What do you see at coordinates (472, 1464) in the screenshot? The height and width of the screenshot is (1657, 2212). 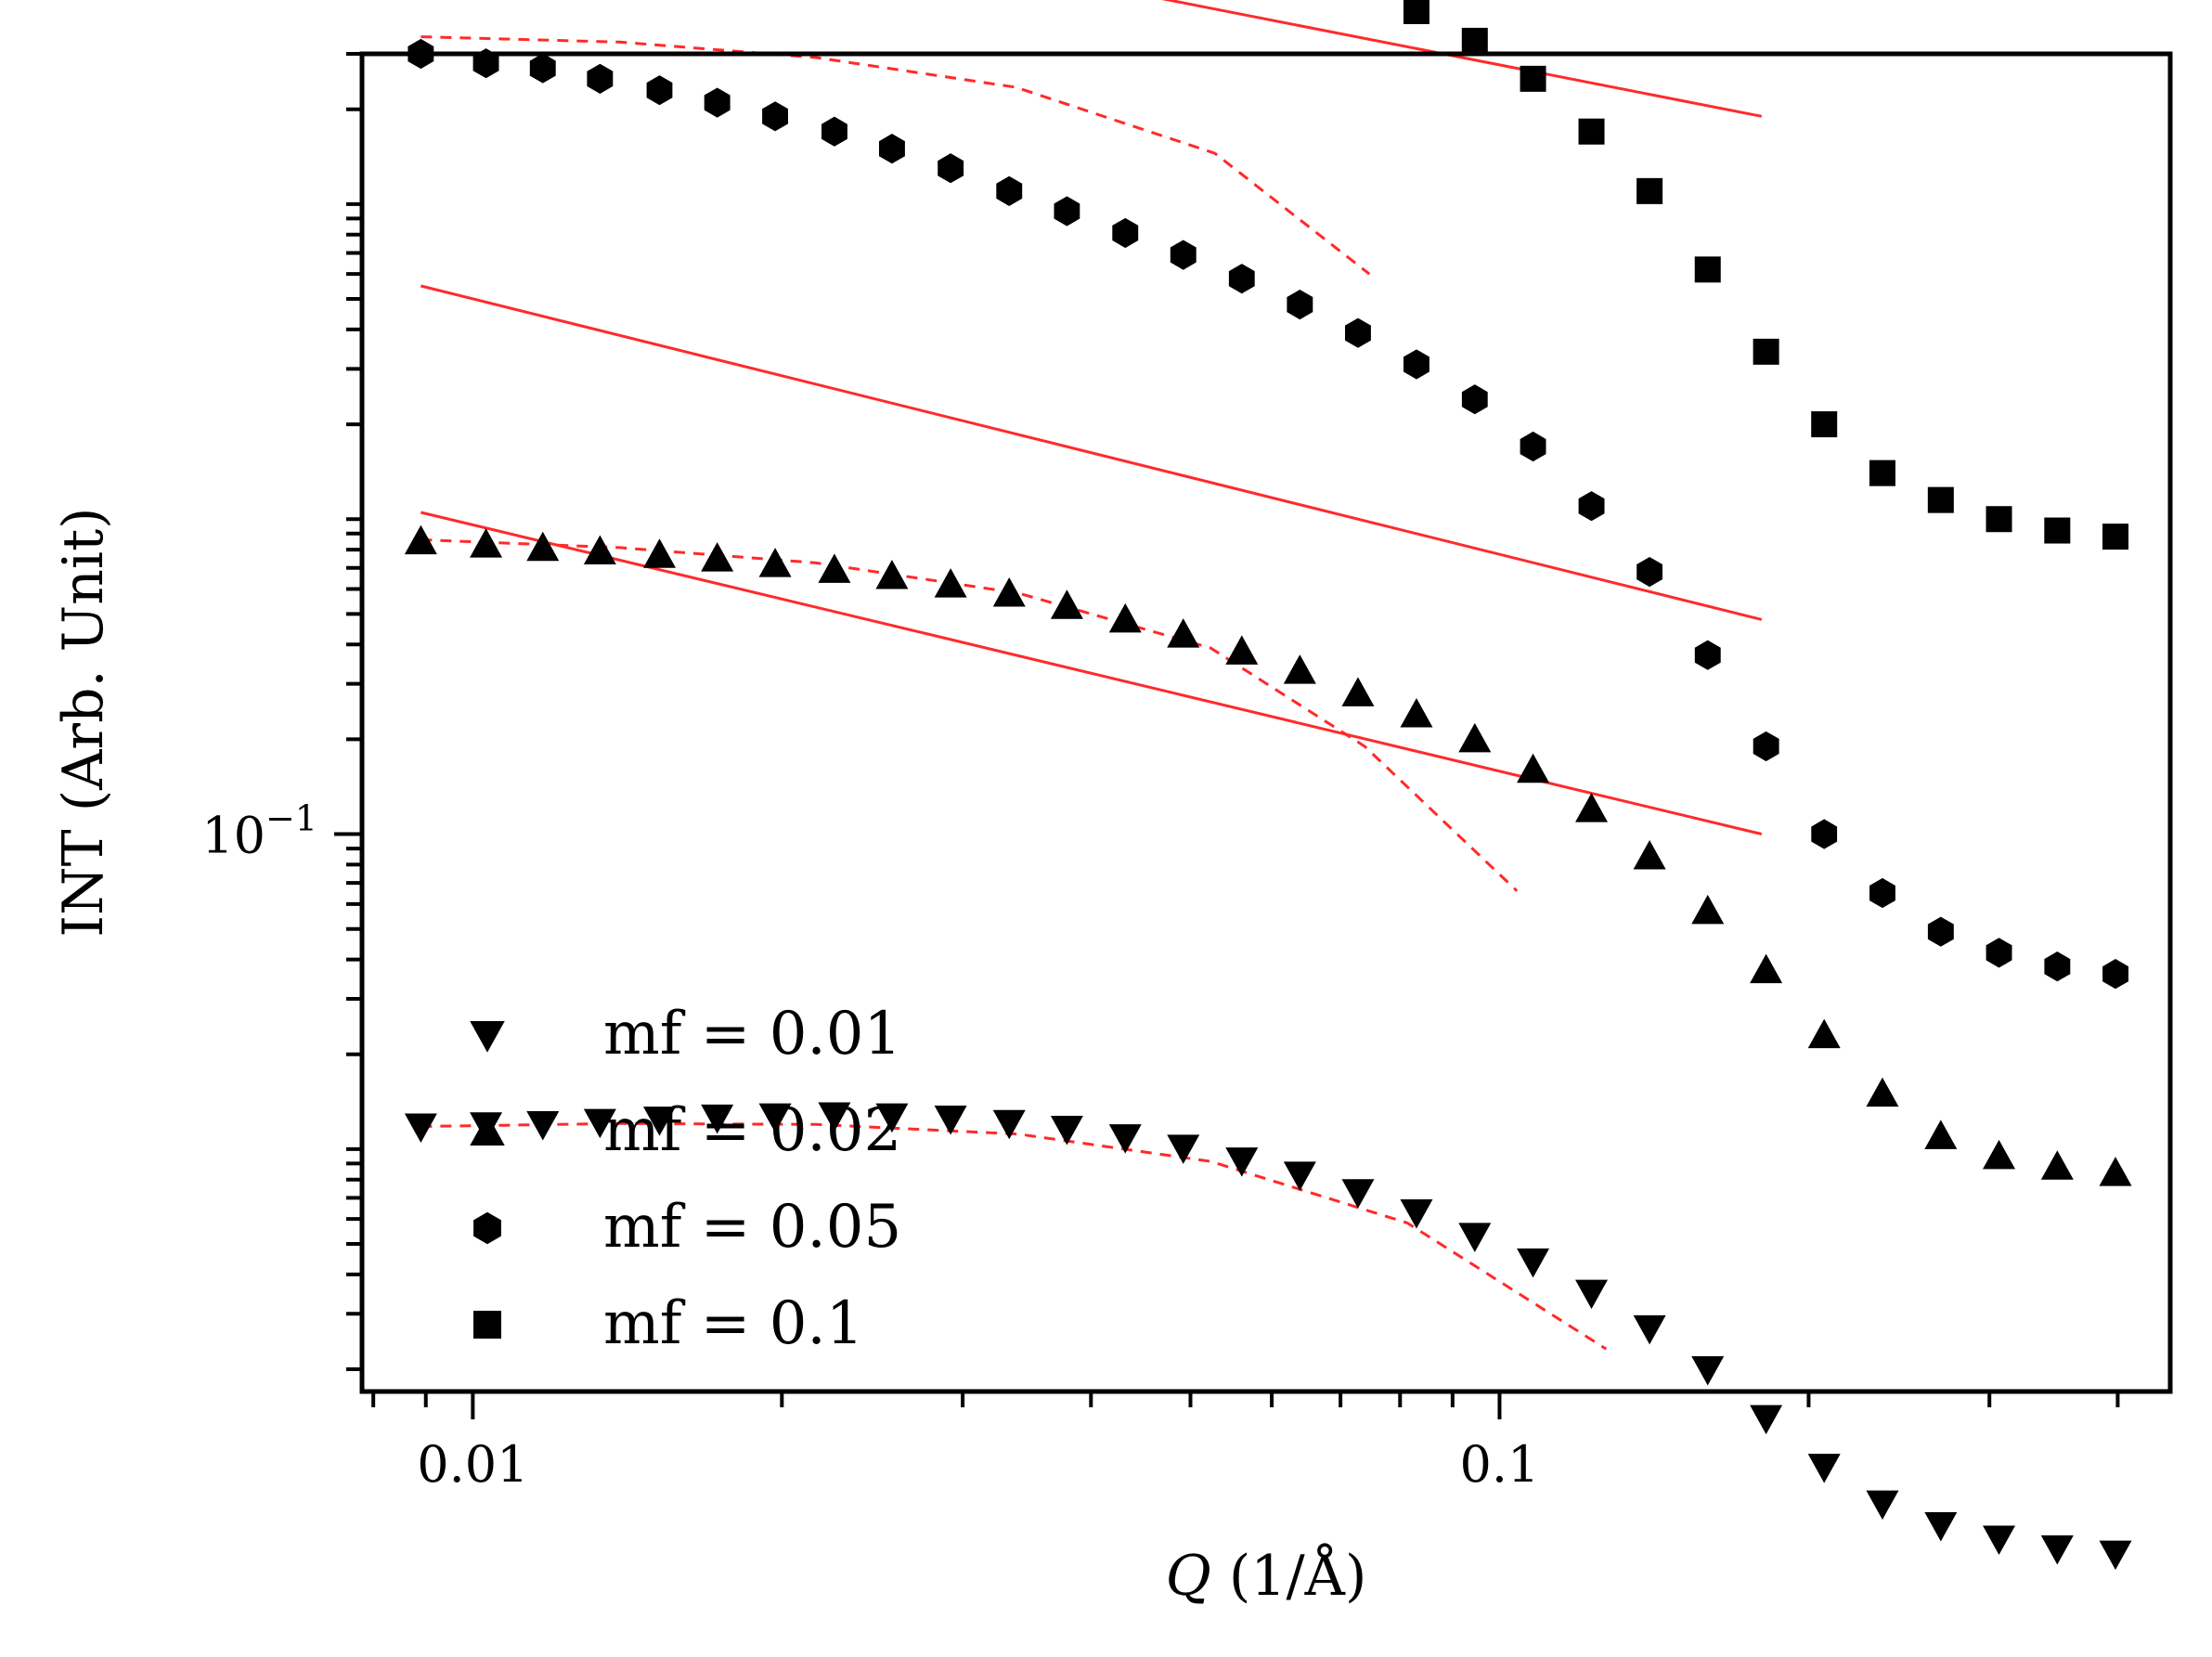 I see `x-tick-label: 0.01` at bounding box center [472, 1464].